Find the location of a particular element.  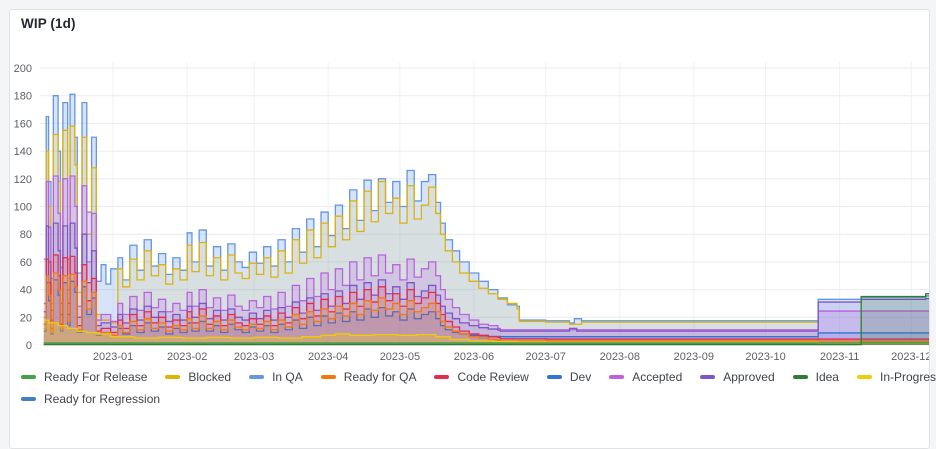

legend-item-in_progress: In-Progress is located at coordinates (896, 377).